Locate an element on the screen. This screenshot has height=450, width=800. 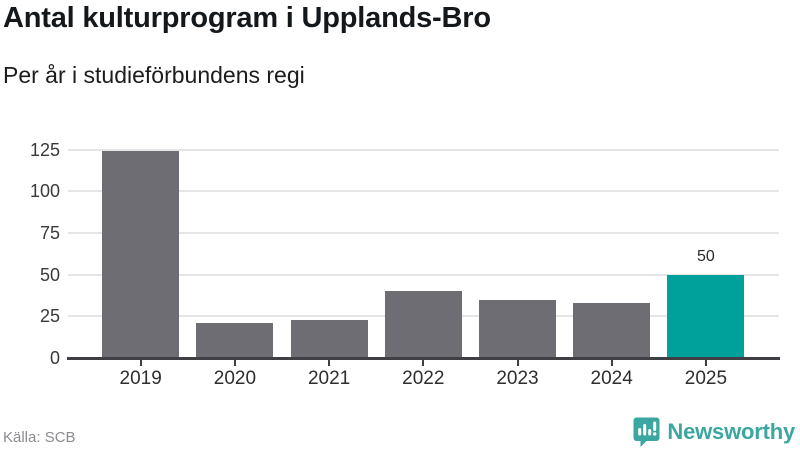
x-axis-tick-2020 is located at coordinates (234, 363).